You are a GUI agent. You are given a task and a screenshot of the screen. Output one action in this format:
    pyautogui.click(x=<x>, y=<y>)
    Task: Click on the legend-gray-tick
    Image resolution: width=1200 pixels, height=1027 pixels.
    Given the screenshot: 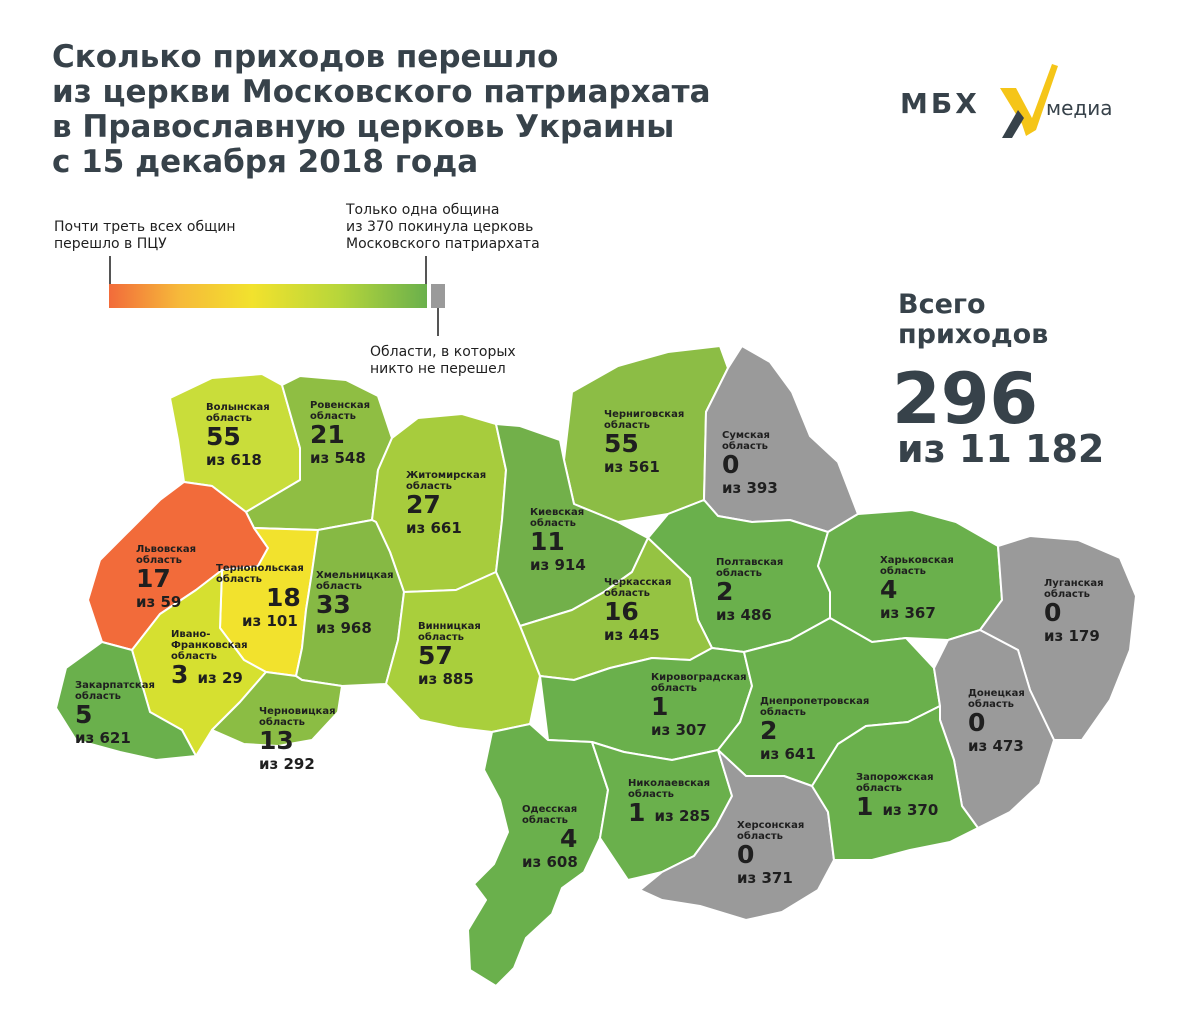 What is the action you would take?
    pyautogui.click(x=438, y=322)
    